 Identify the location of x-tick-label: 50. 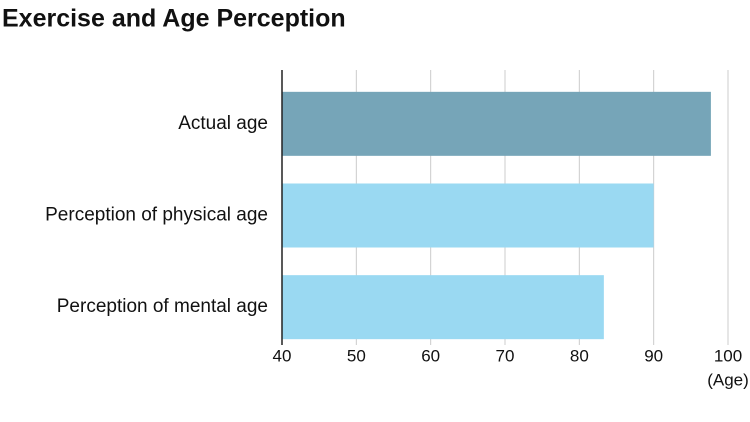
(356, 355).